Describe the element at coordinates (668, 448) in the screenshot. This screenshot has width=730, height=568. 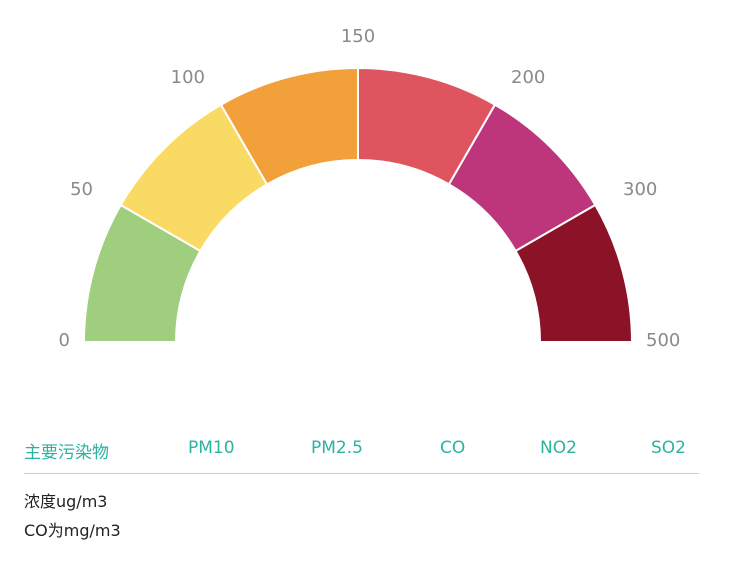
I see `pollutant-so2: SO2` at that location.